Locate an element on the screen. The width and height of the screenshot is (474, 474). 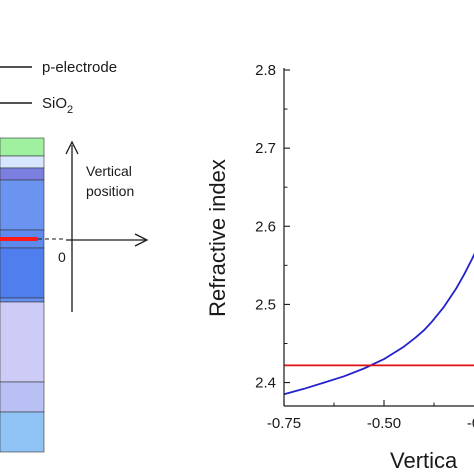
layer-stack is located at coordinates (22, 295).